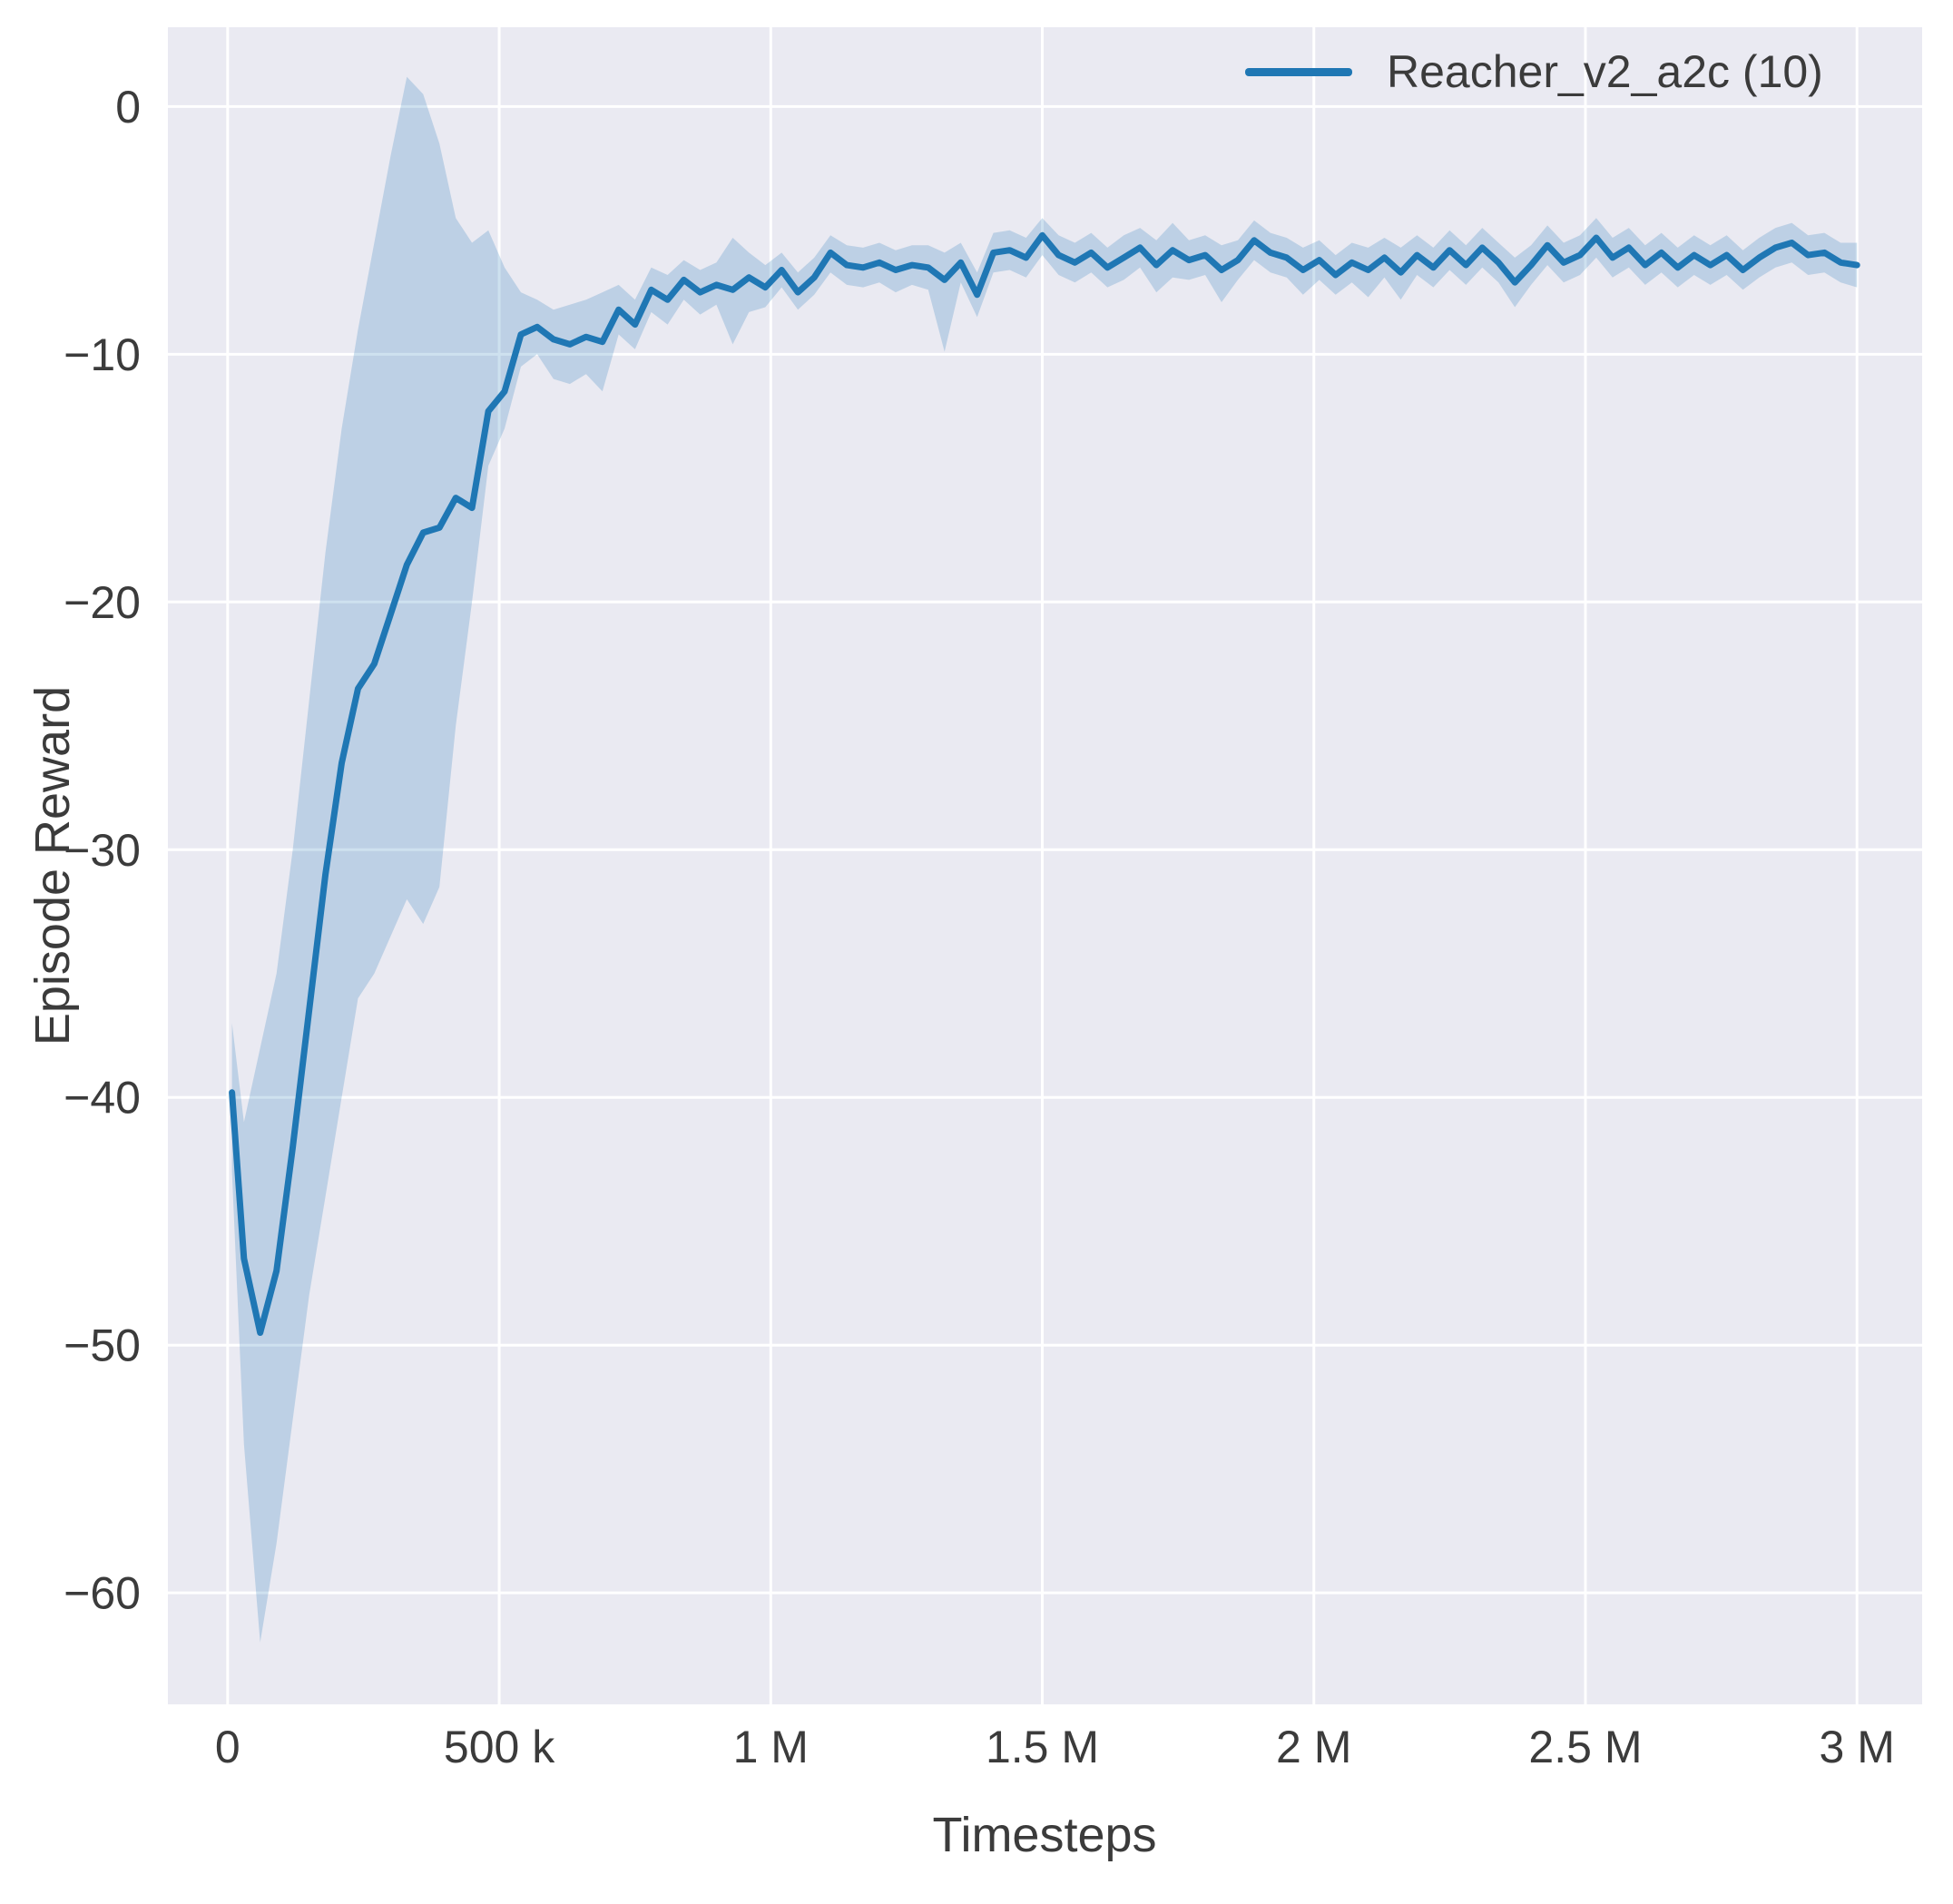 Image resolution: width=1953 pixels, height=1904 pixels. What do you see at coordinates (1858, 1747) in the screenshot?
I see `x-tick-label: 3 M` at bounding box center [1858, 1747].